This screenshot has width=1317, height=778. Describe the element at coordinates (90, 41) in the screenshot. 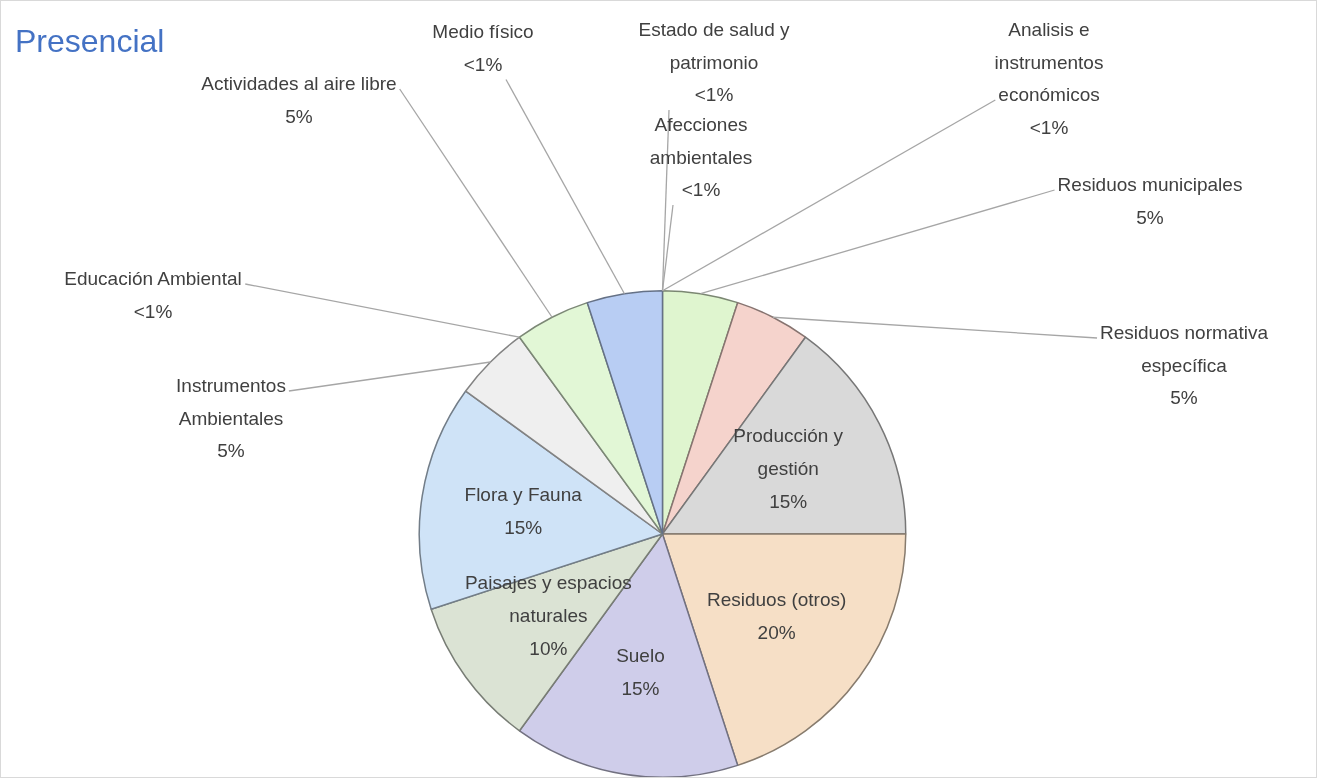

I see `chart-title: Presencial` at that location.